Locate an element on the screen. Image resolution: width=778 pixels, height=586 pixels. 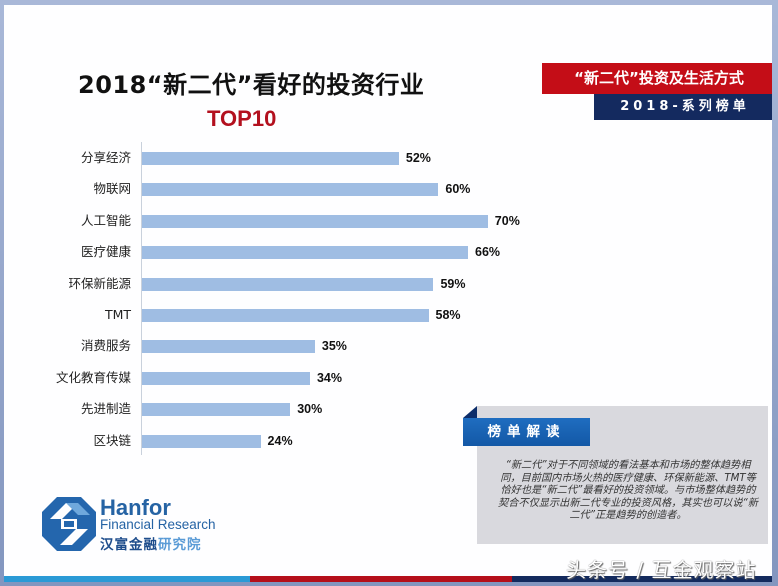
category-label: 环保新能源 is located at coordinates (99, 283).